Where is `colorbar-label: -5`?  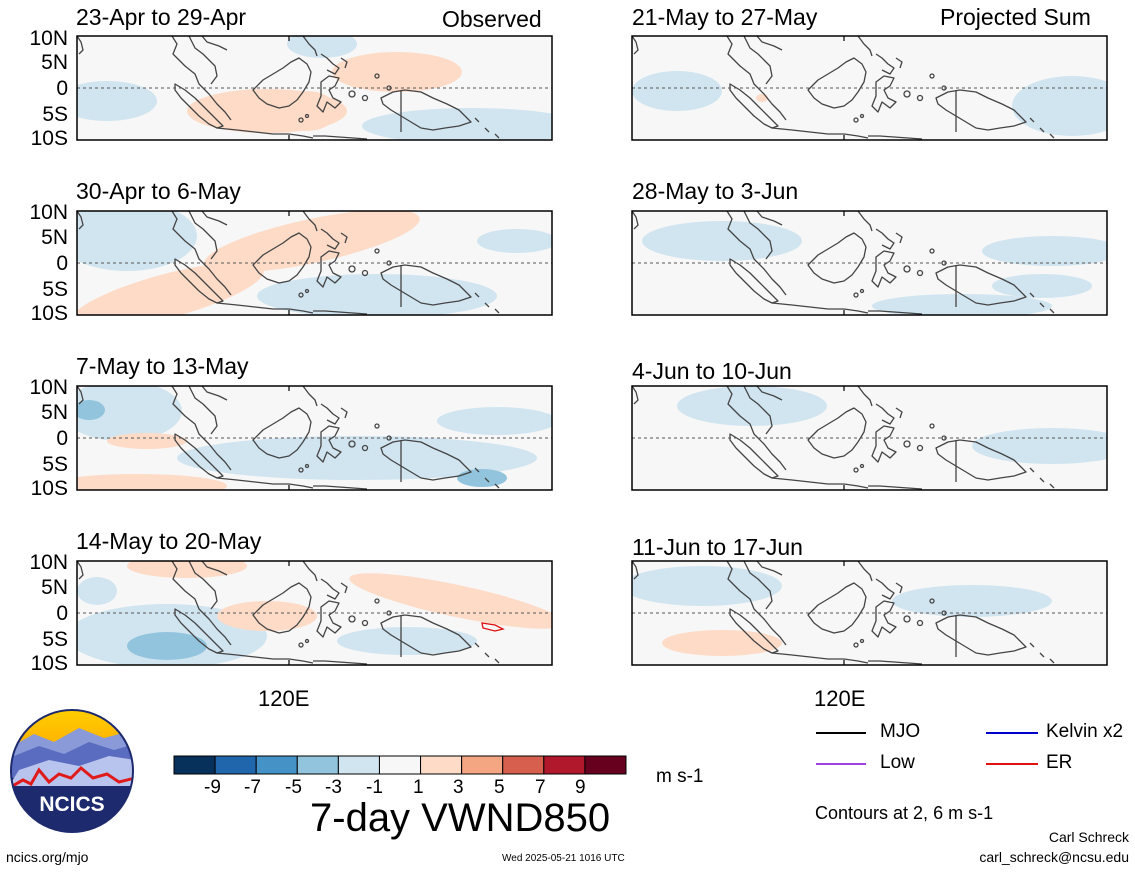
colorbar-label: -5 is located at coordinates (293, 787).